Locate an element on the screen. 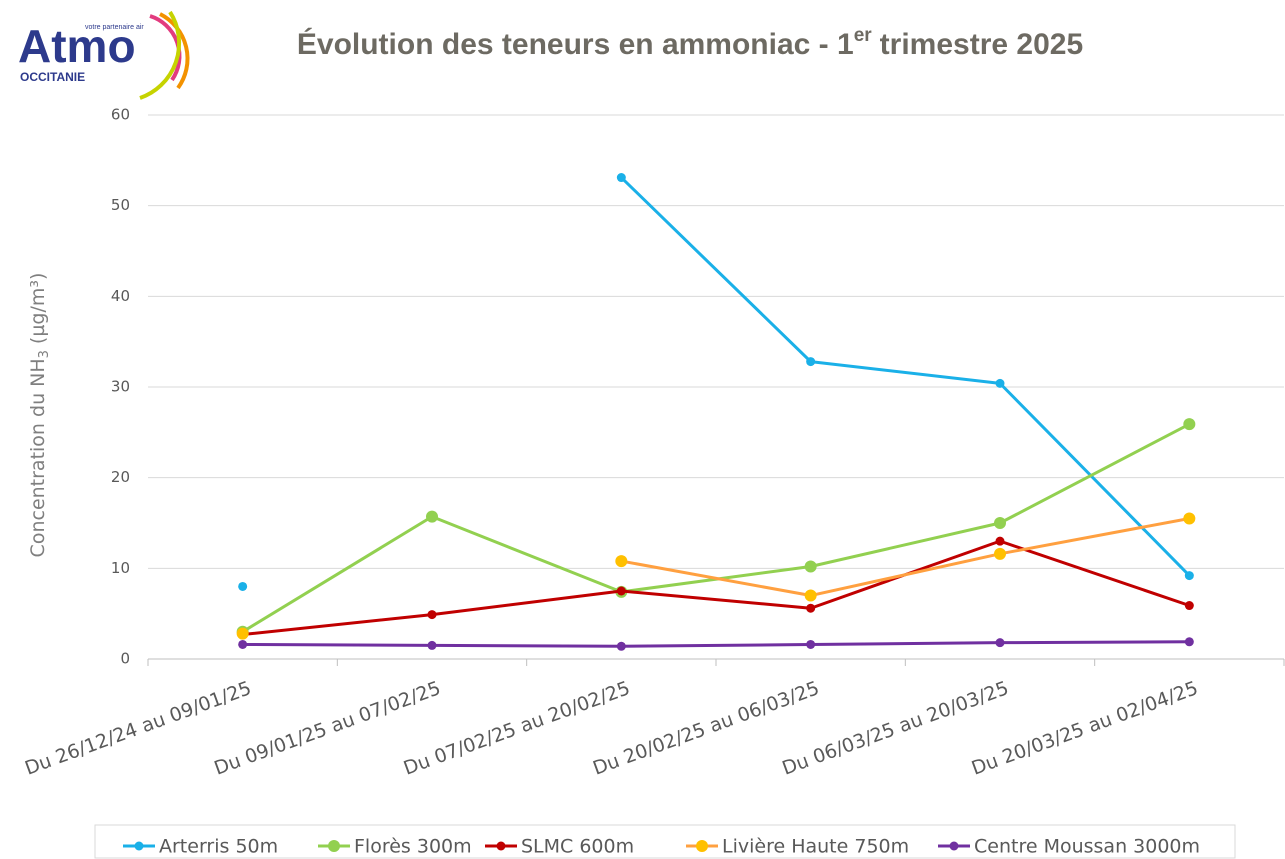  legend-box is located at coordinates (665, 841).